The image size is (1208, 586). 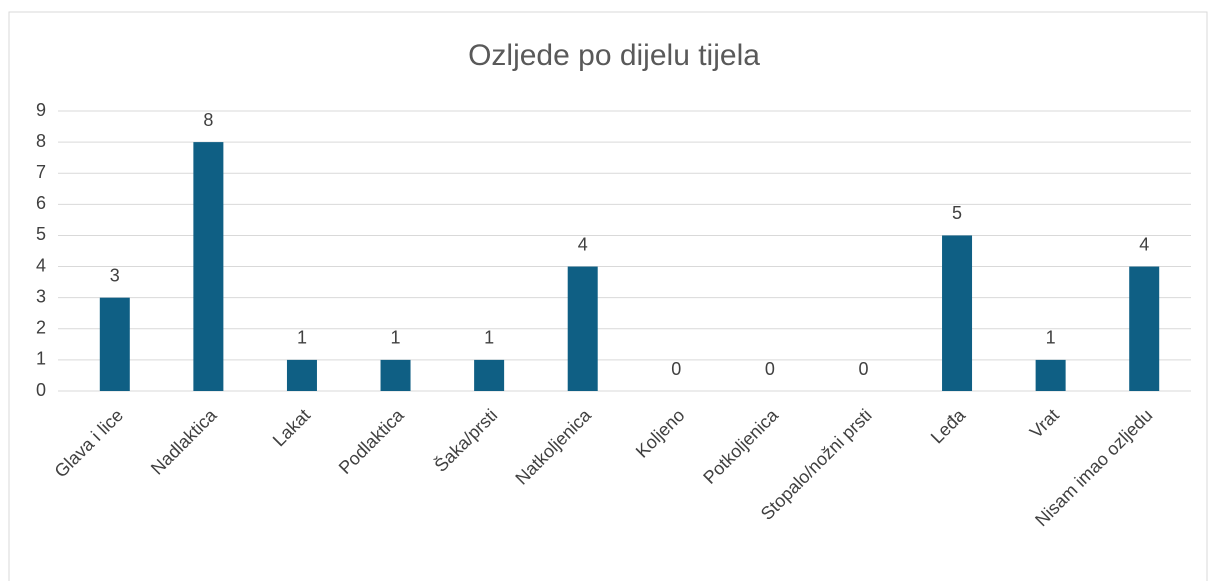 What do you see at coordinates (208, 120) in the screenshot?
I see `data-label: 8` at bounding box center [208, 120].